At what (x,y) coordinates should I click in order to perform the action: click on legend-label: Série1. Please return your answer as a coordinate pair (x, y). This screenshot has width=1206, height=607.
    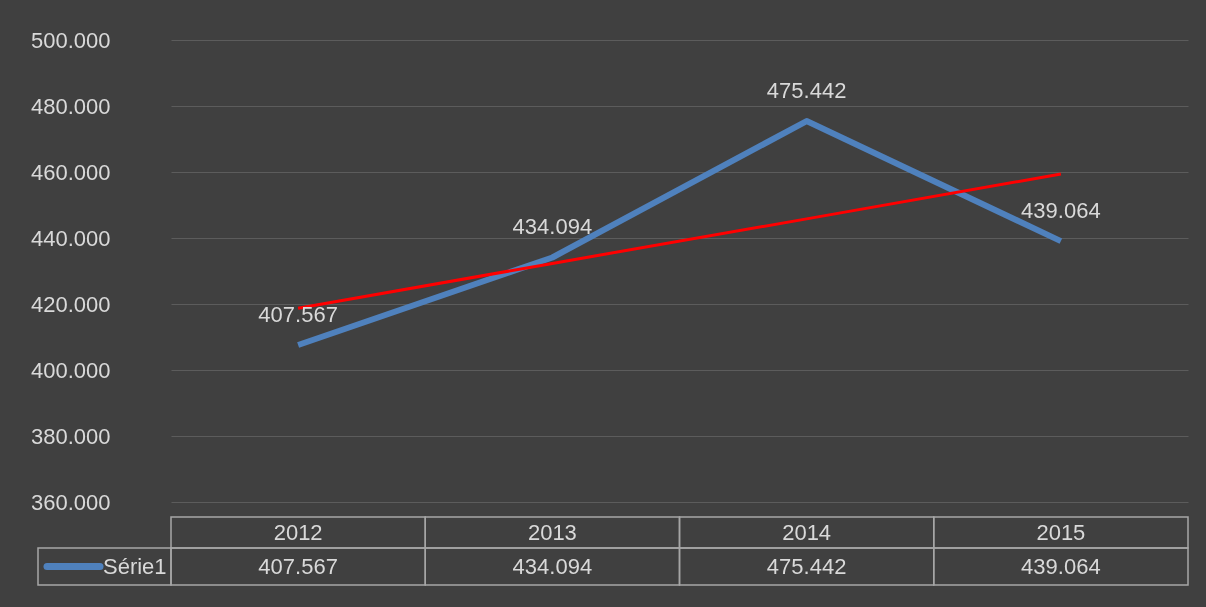
    Looking at the image, I should click on (135, 566).